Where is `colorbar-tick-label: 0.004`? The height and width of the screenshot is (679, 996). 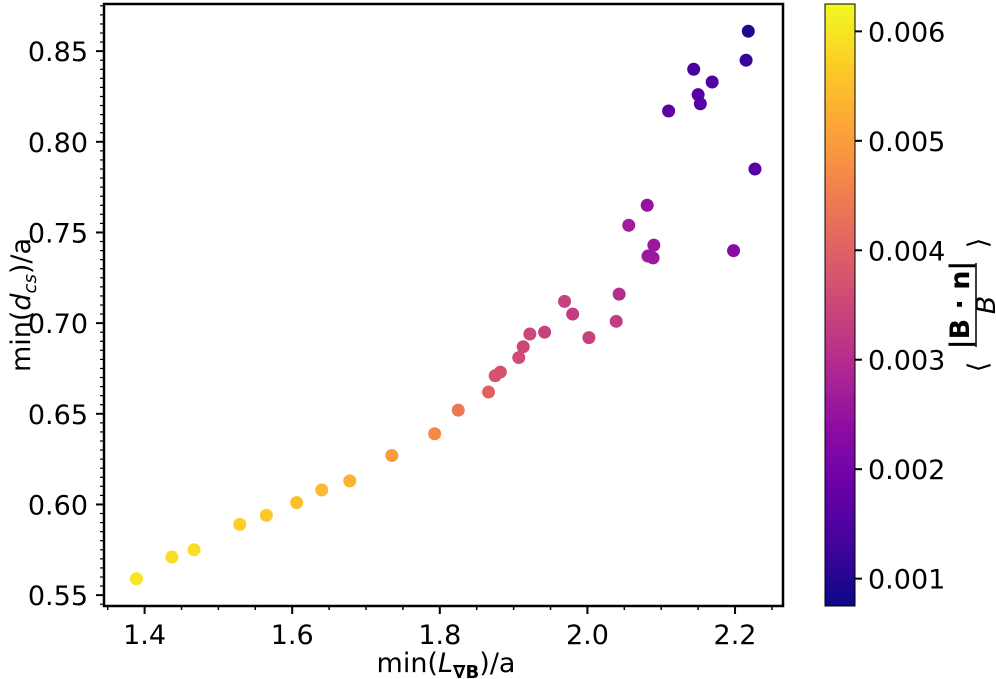 colorbar-tick-label: 0.004 is located at coordinates (906, 251).